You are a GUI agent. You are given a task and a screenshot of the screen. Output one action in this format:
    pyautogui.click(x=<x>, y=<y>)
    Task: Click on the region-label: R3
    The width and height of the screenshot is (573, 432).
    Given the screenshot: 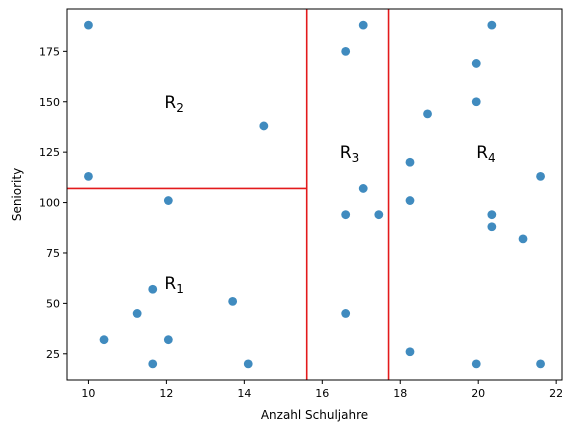 What is the action you would take?
    pyautogui.click(x=349, y=154)
    